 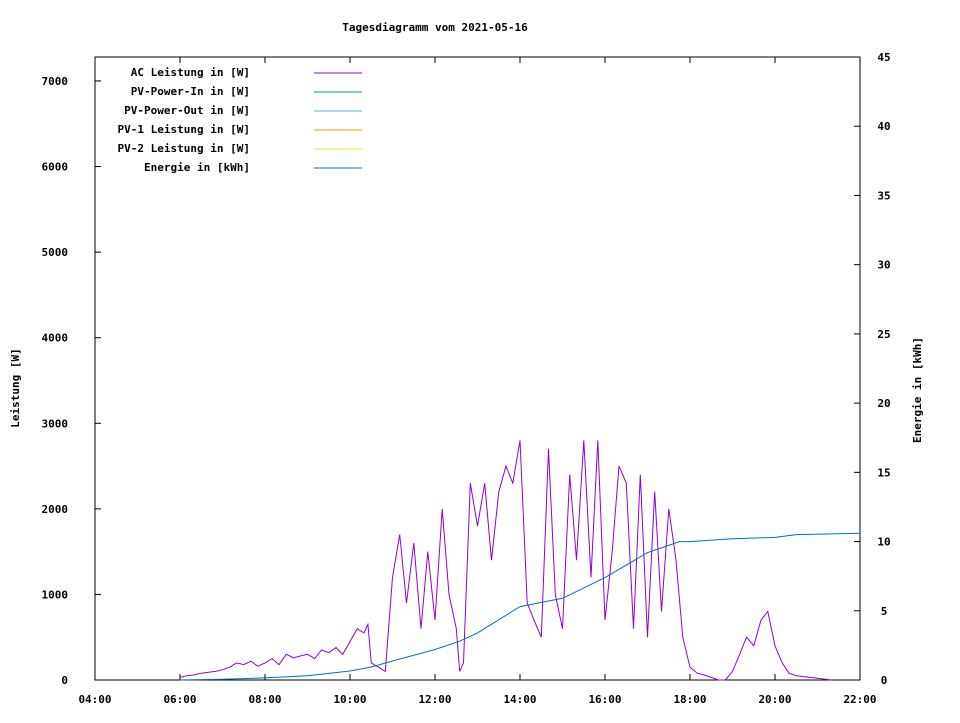 I want to click on y-tick-label: 5000, so click(x=55, y=252).